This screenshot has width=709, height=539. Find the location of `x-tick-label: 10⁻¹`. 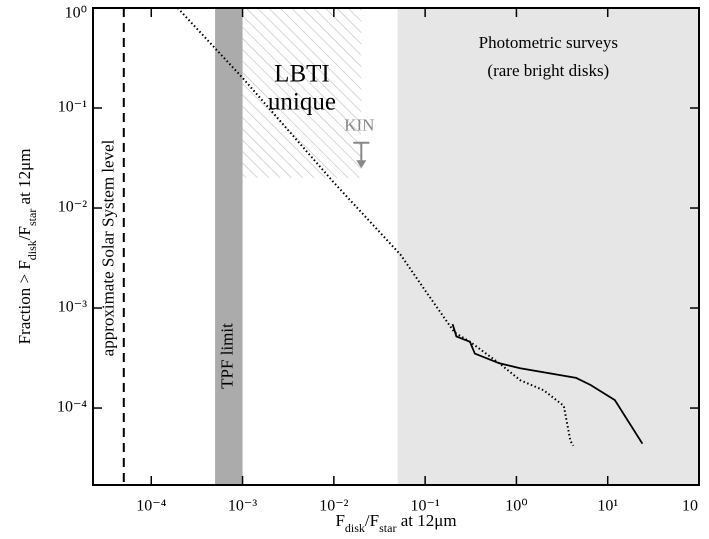

x-tick-label: 10⁻¹ is located at coordinates (425, 506).